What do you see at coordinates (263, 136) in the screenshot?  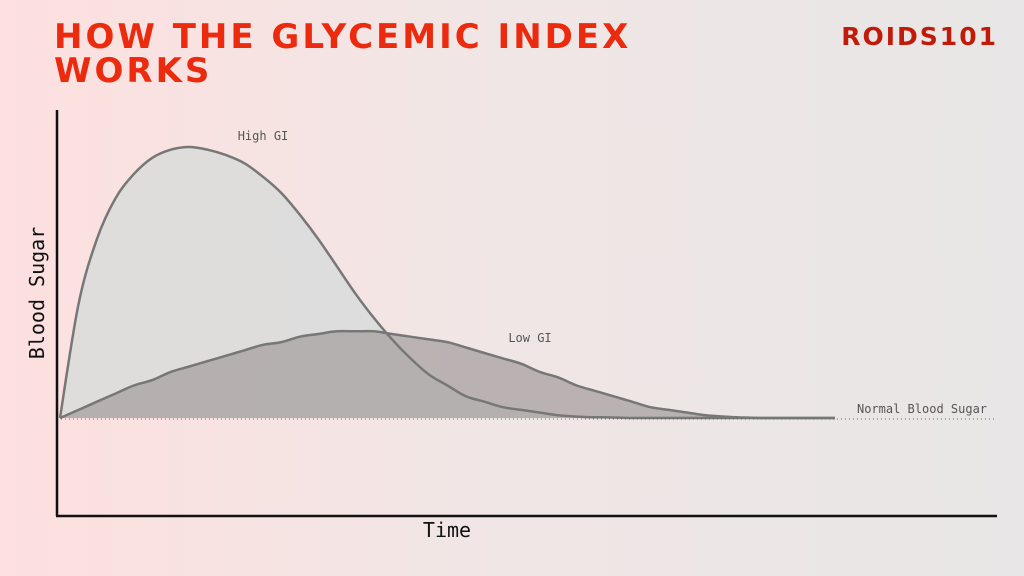 I see `series-label-high-gi: High GI` at bounding box center [263, 136].